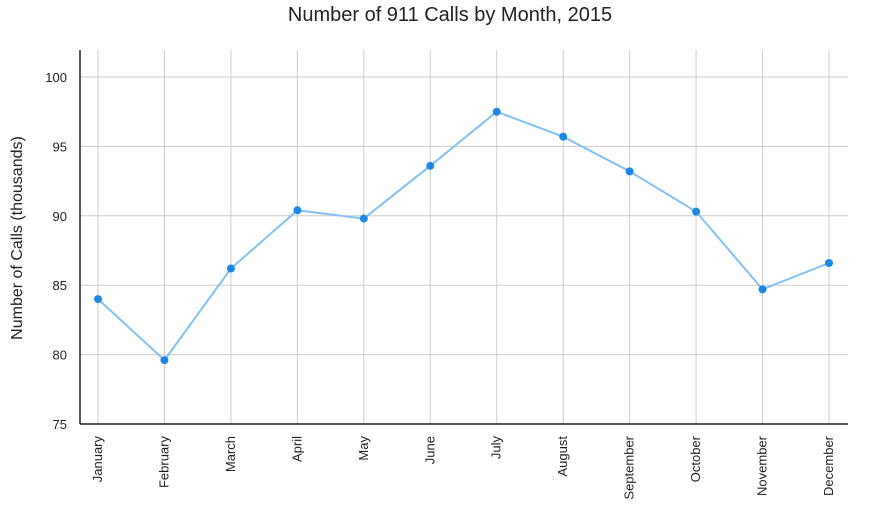 The height and width of the screenshot is (518, 871). Describe the element at coordinates (230, 454) in the screenshot. I see `x-tick-label: March` at that location.